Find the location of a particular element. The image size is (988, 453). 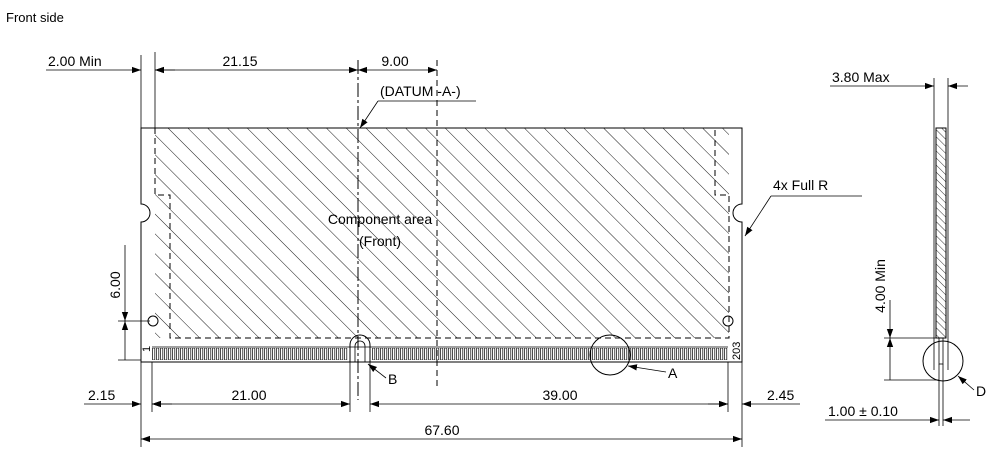

pin-label-last: 203 is located at coordinates (737, 351).